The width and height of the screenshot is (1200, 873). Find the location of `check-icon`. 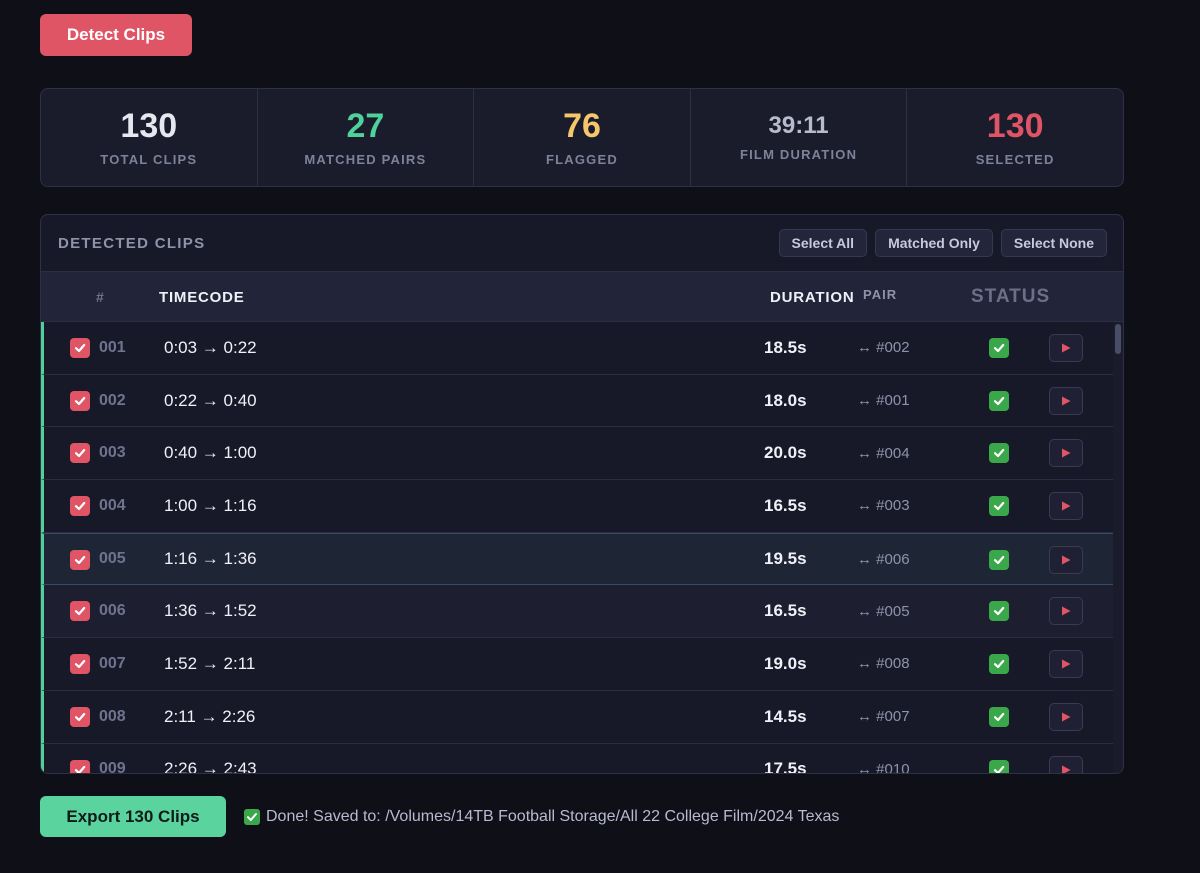

check-icon is located at coordinates (252, 816).